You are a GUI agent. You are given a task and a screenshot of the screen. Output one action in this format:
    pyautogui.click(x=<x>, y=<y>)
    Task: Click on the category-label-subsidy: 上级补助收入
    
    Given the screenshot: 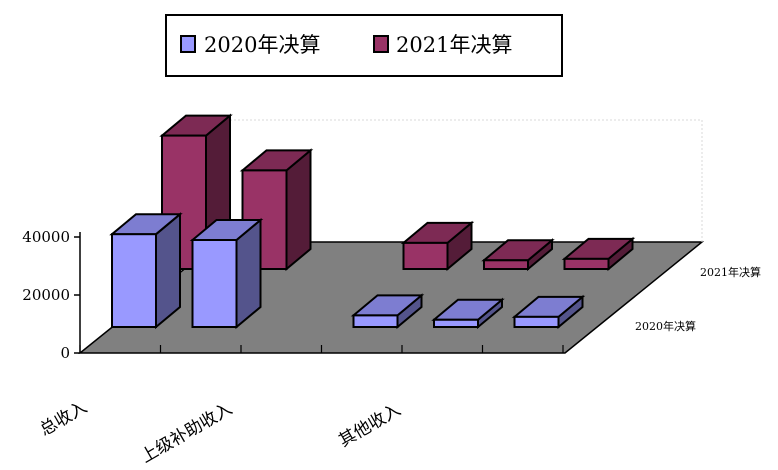 What is the action you would take?
    pyautogui.click(x=187, y=433)
    